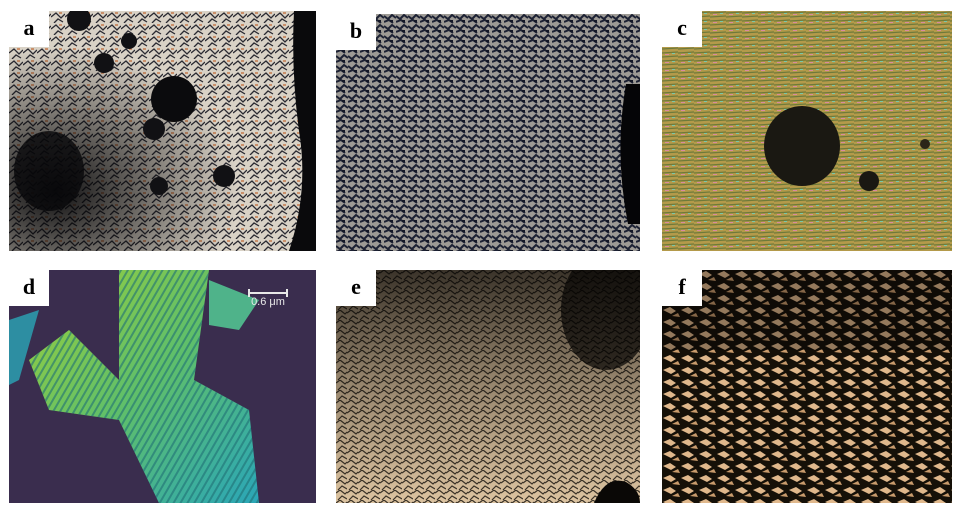 The height and width of the screenshot is (505, 959). I want to click on micrograph-image-e, so click(488, 386).